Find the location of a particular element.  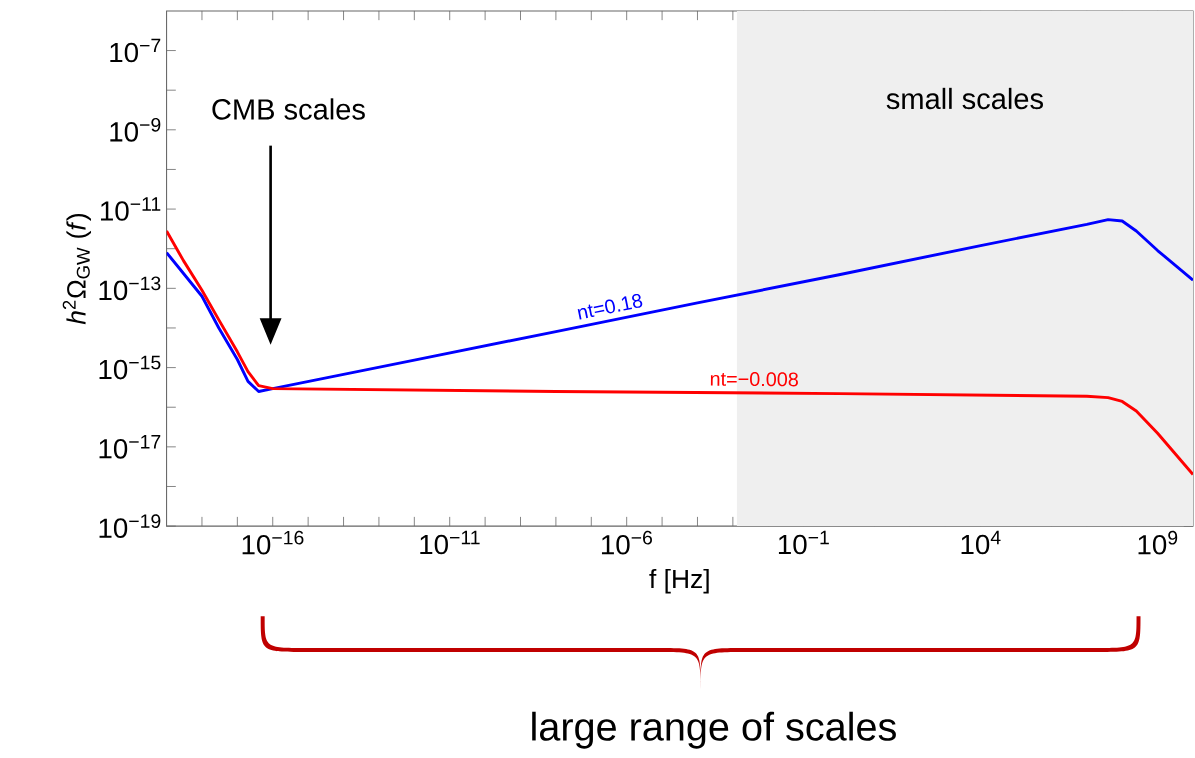

y-tick-label: 10$^{−15}$ is located at coordinates (130, 367).